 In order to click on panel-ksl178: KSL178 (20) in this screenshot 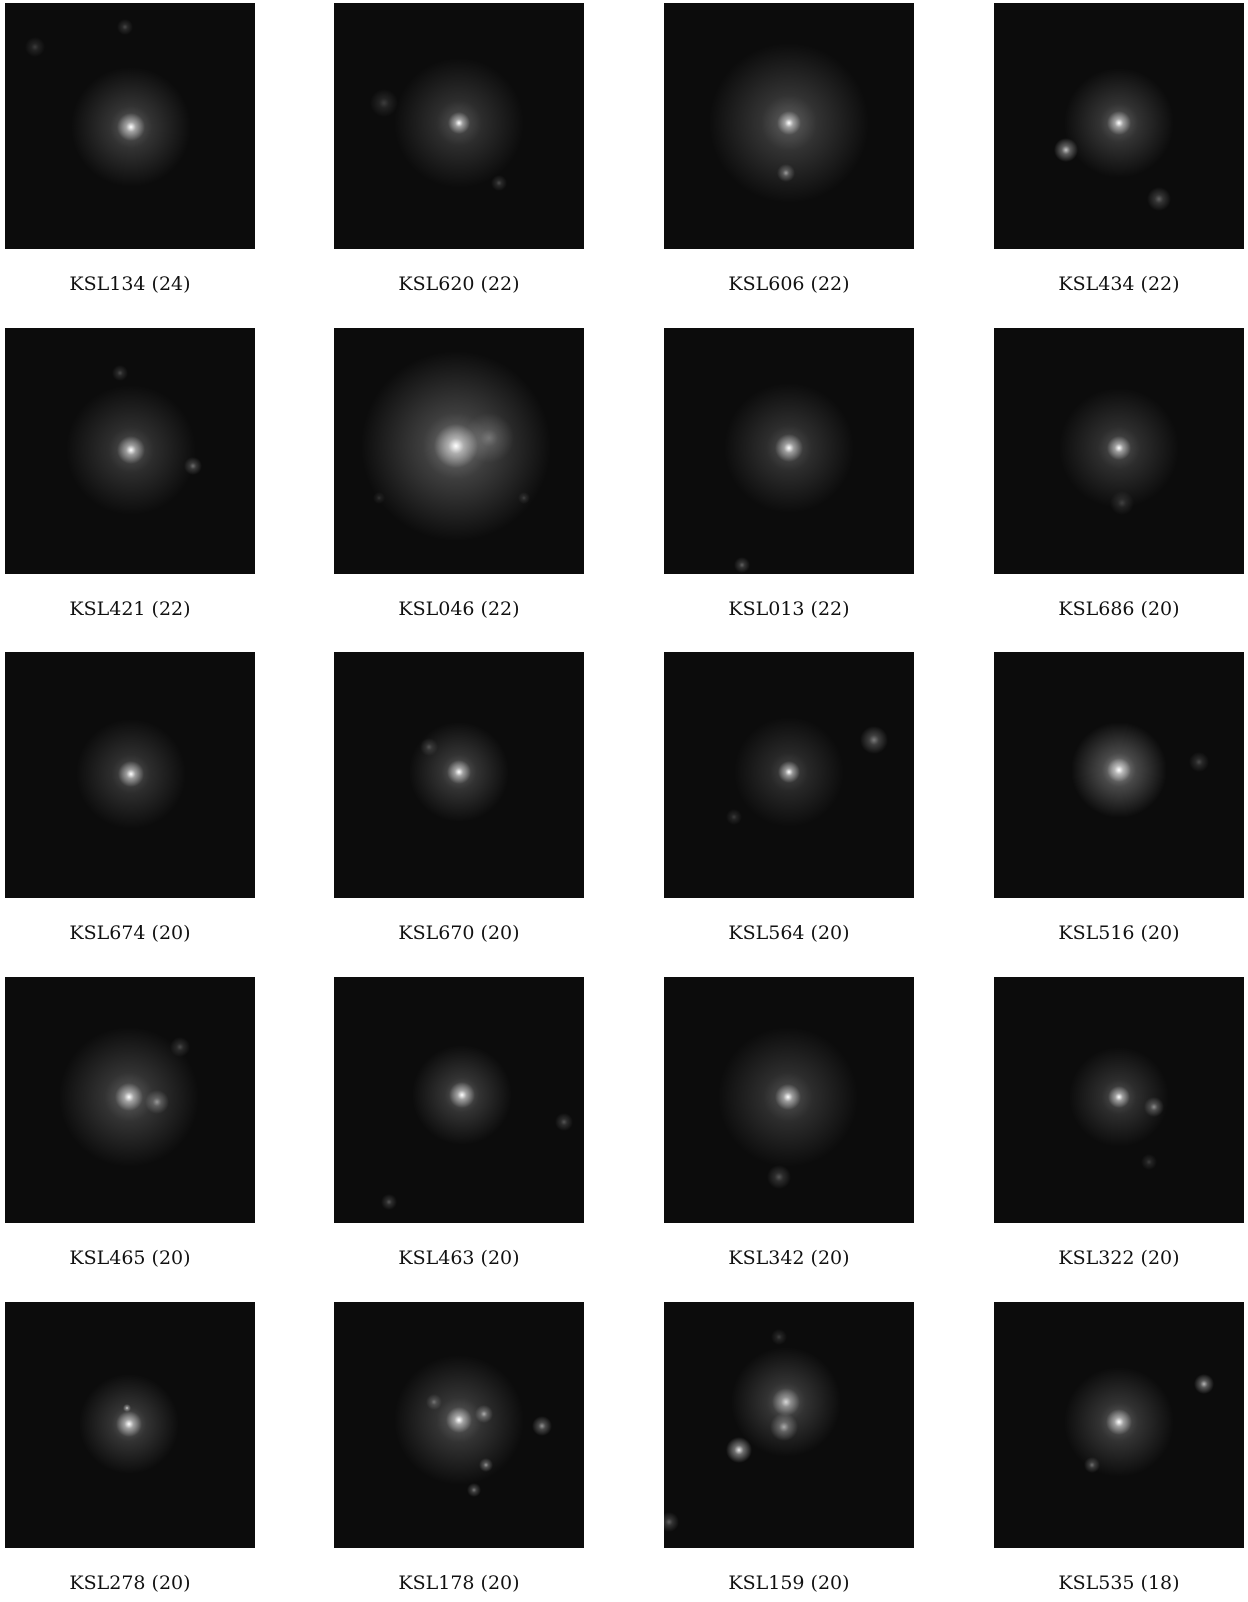, I will do `click(459, 1452)`.